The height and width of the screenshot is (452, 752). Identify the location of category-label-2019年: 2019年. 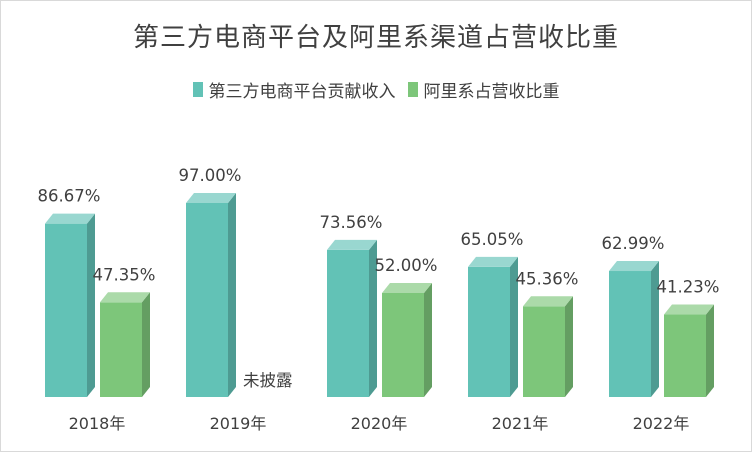
(238, 423).